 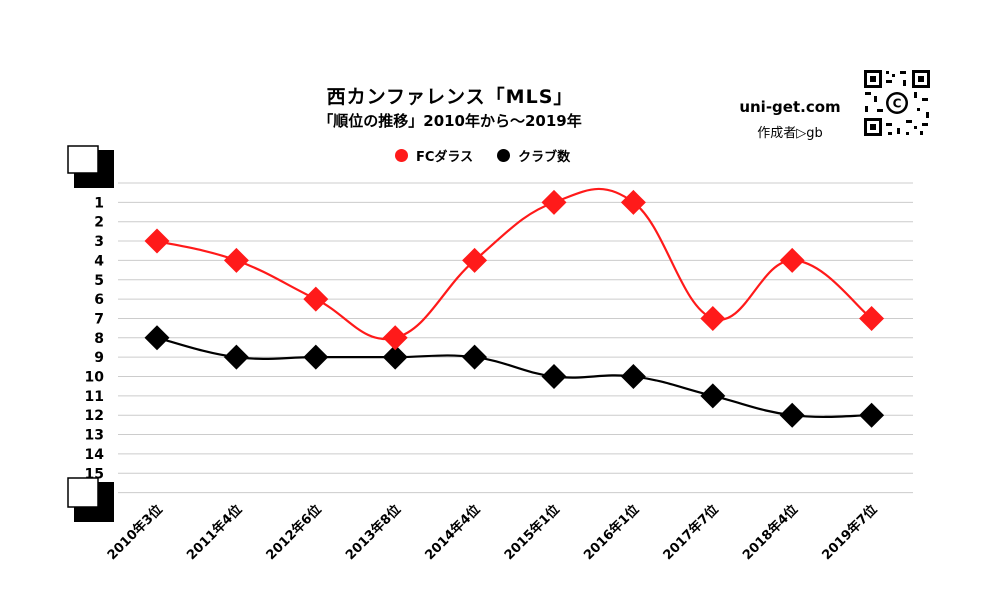 I want to click on series-line-club, so click(x=514, y=377).